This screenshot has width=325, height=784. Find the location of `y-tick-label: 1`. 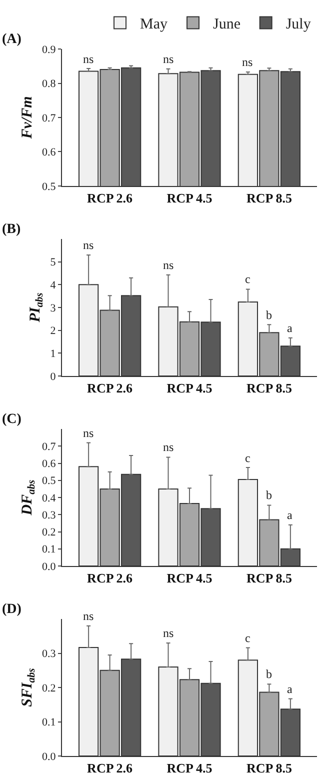

y-tick-label: 1 is located at coordinates (53, 354).